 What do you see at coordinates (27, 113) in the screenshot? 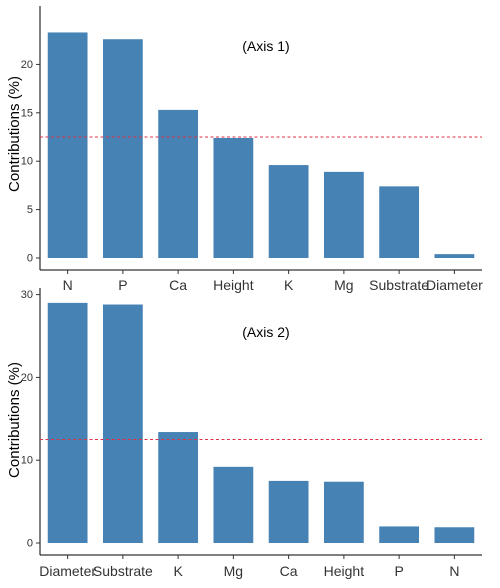
I see `y-tick-label: 15` at bounding box center [27, 113].